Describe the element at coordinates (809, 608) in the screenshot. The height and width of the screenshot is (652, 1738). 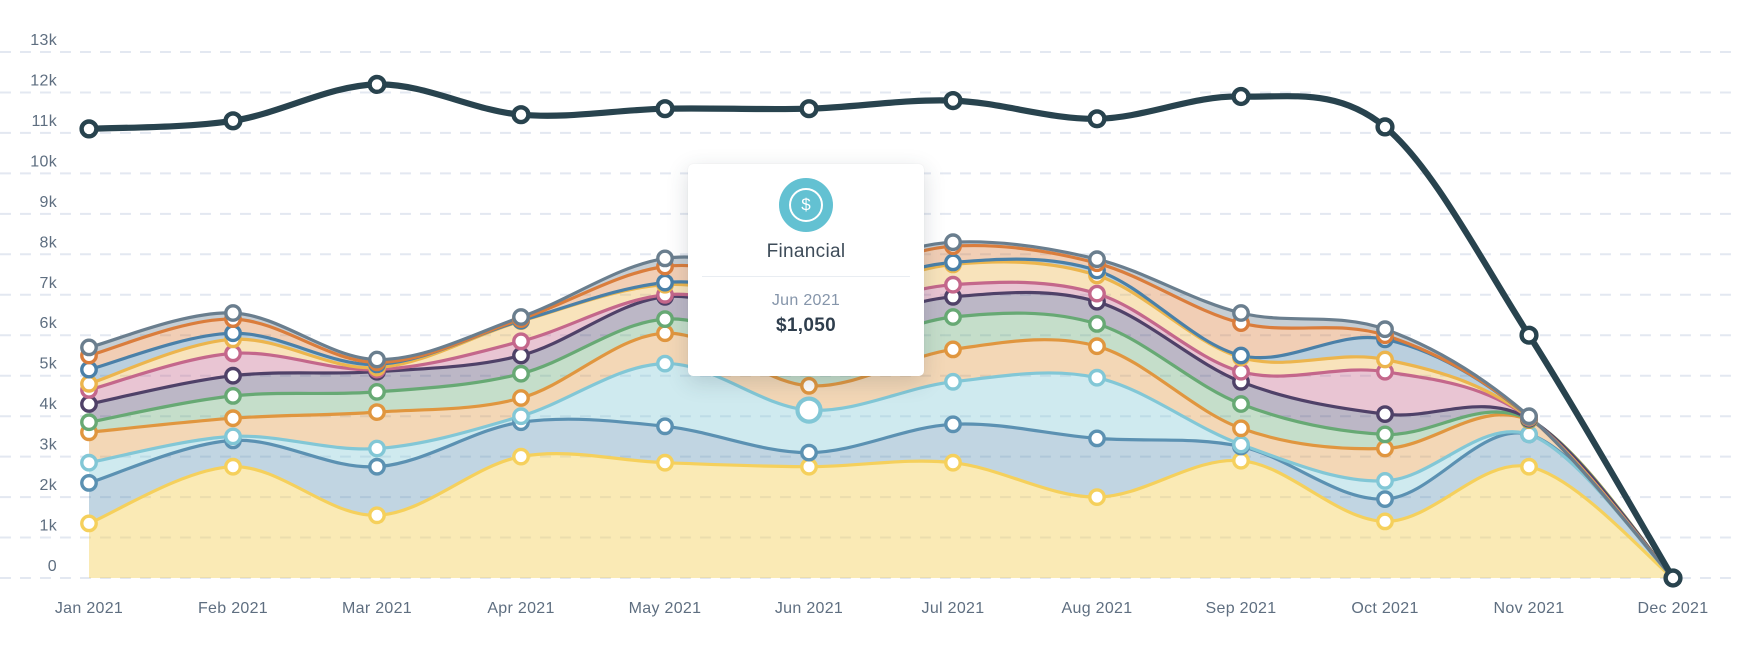
I see `x-tick-label: Jun 2021` at that location.